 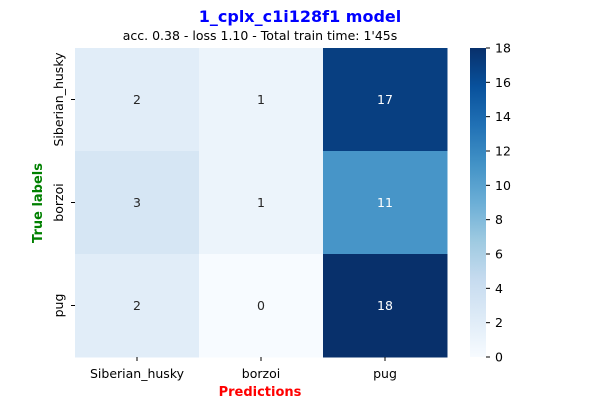 What do you see at coordinates (503, 48) in the screenshot?
I see `colorbar-tick-label: 18` at bounding box center [503, 48].